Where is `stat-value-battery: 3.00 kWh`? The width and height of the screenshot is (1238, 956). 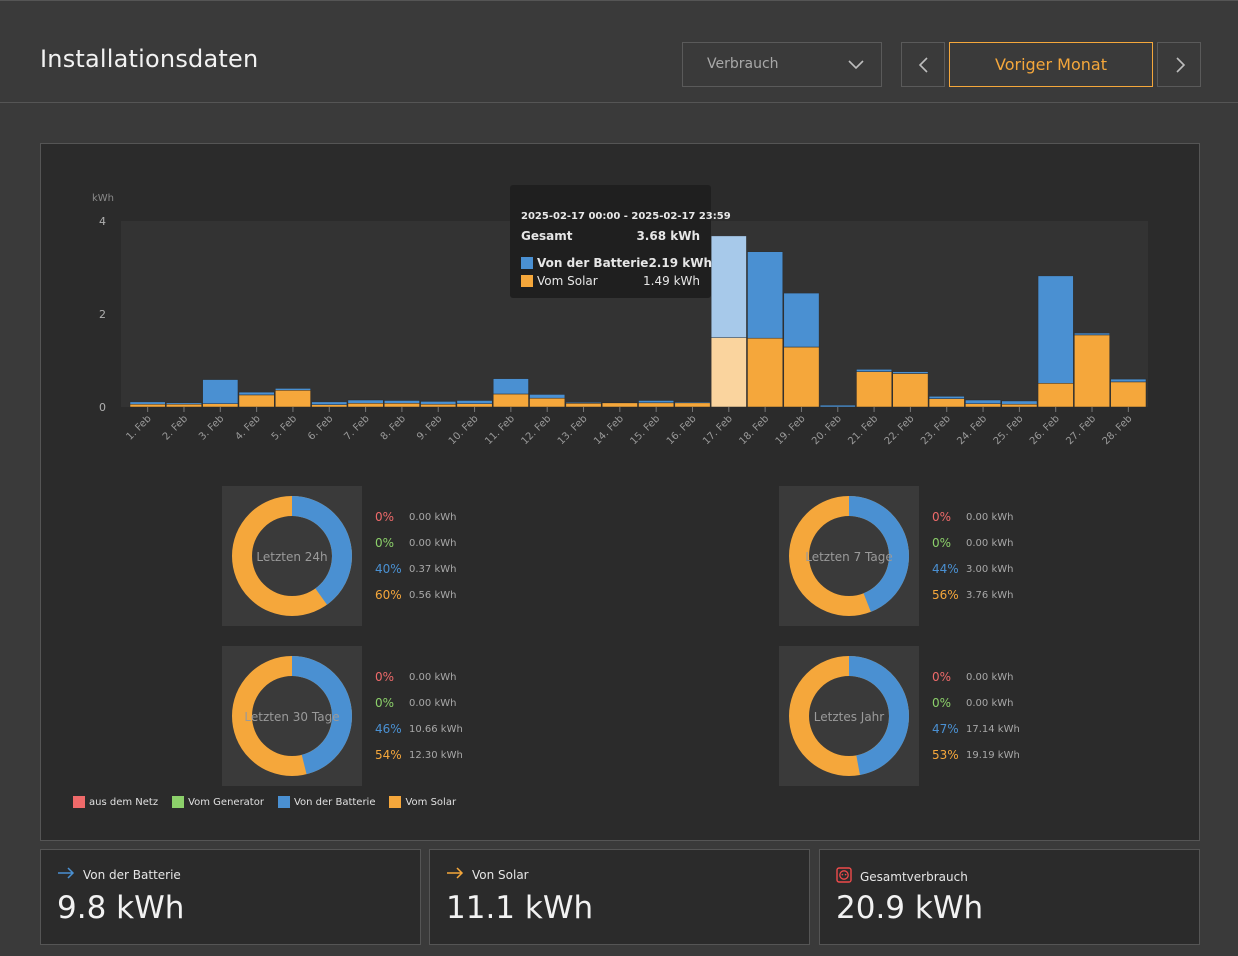 stat-value-battery: 3.00 kWh is located at coordinates (990, 569).